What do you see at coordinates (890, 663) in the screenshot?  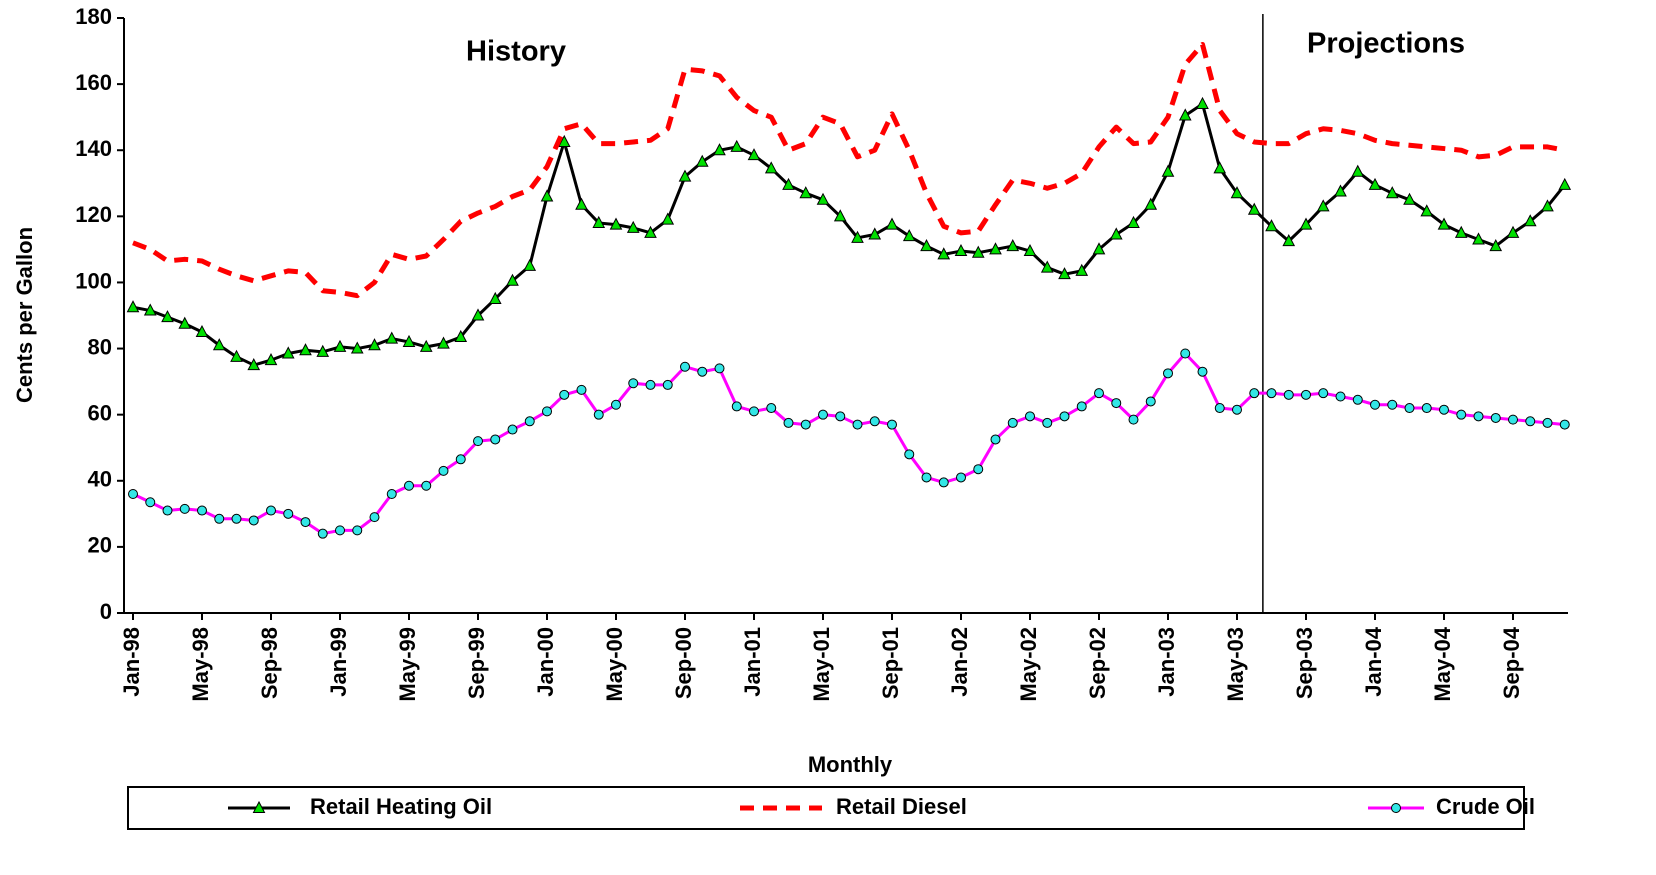 I see `x-tick-label: Sep-01` at bounding box center [890, 663].